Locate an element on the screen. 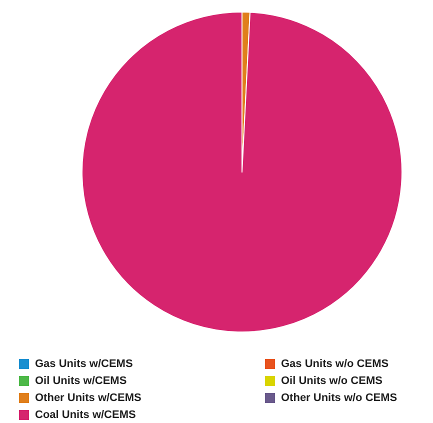 The image size is (433, 423). legend-label: Oil Units w/CEMS is located at coordinates (81, 381).